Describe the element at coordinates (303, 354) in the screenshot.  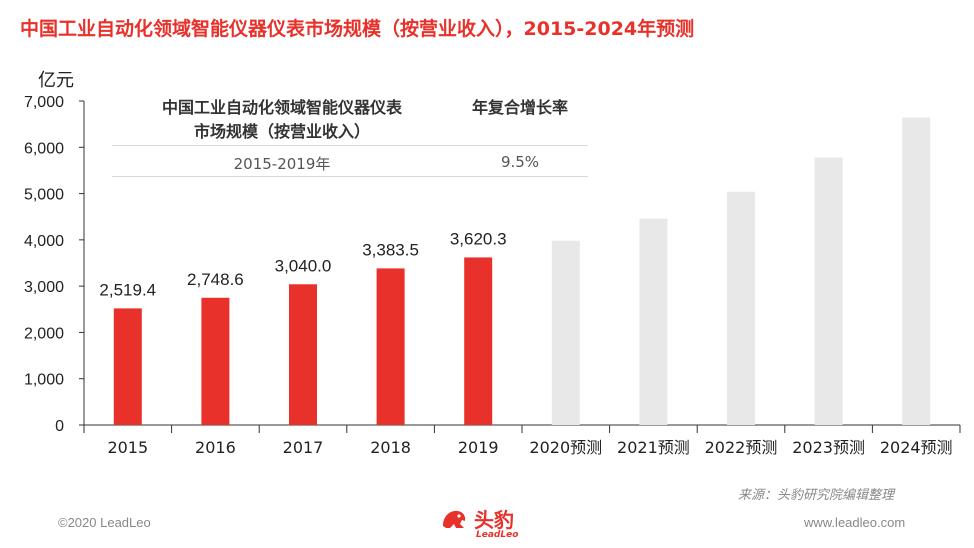
I see `bar-2017` at that location.